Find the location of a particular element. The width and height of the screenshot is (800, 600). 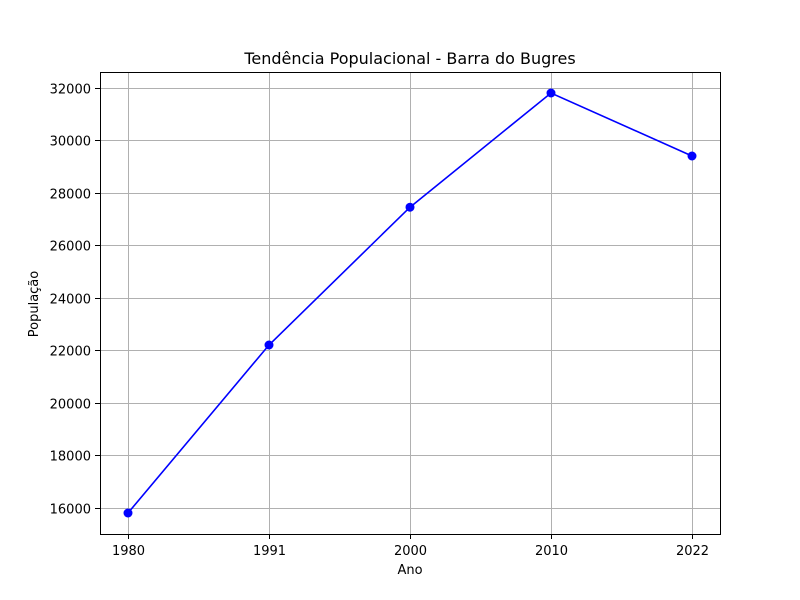

data-point-2010 is located at coordinates (551, 93).